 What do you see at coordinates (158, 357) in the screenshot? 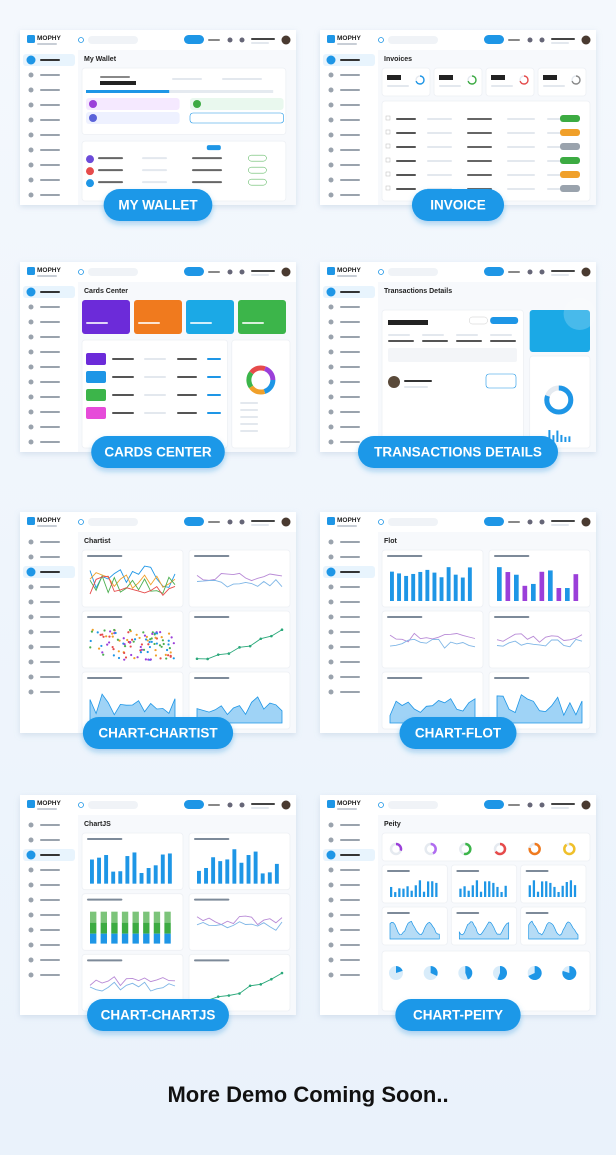
I see `demo-thumbnail: MOPHY Cards Center` at bounding box center [158, 357].